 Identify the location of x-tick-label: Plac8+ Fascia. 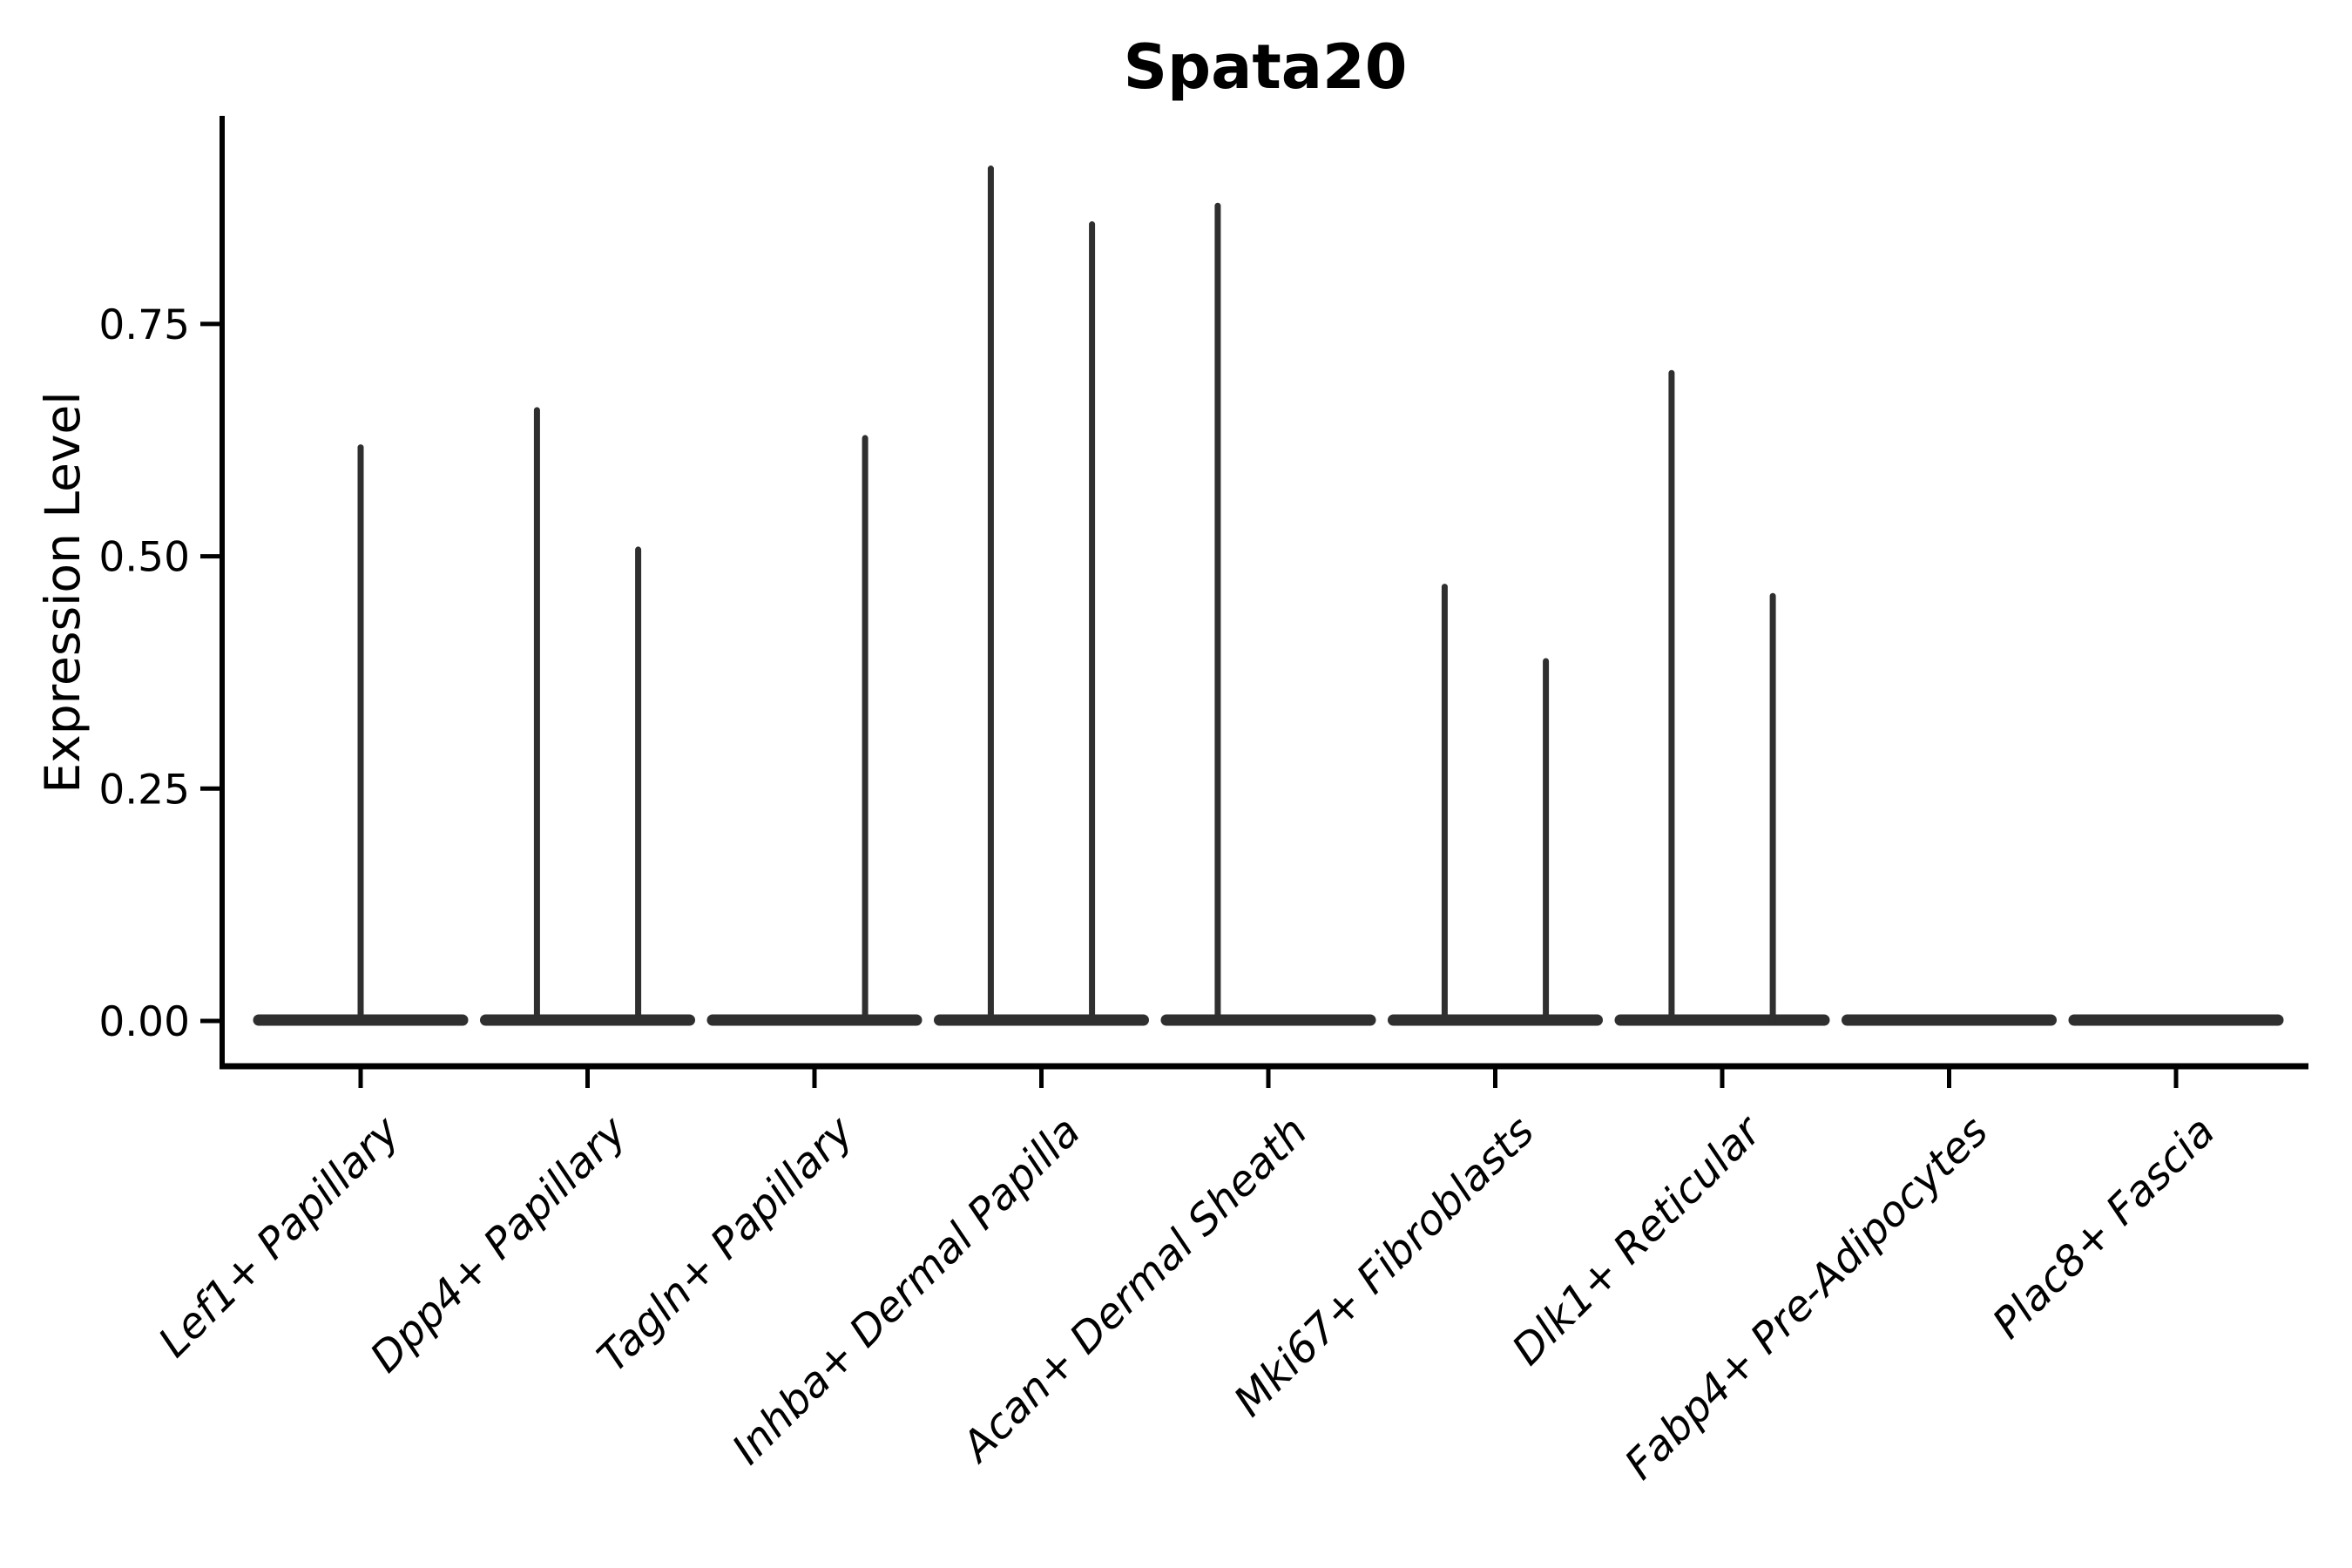
(2104, 1227).